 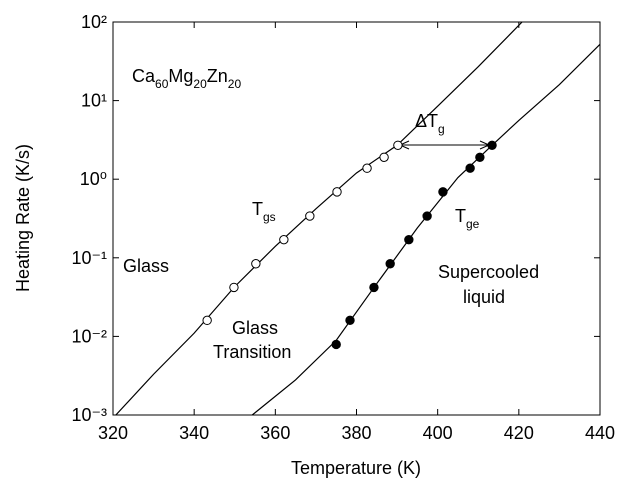 What do you see at coordinates (441, 129) in the screenshot?
I see `annotation-subscript: g` at bounding box center [441, 129].